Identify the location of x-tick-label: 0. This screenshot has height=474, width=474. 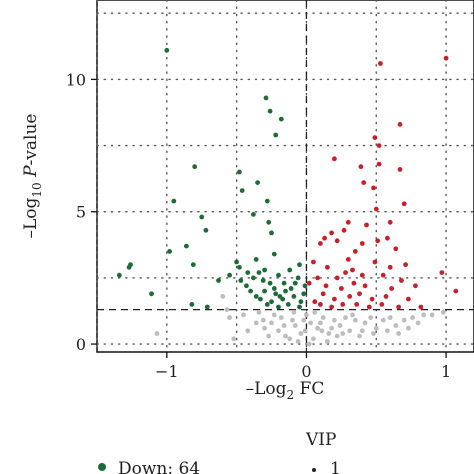
(306, 371).